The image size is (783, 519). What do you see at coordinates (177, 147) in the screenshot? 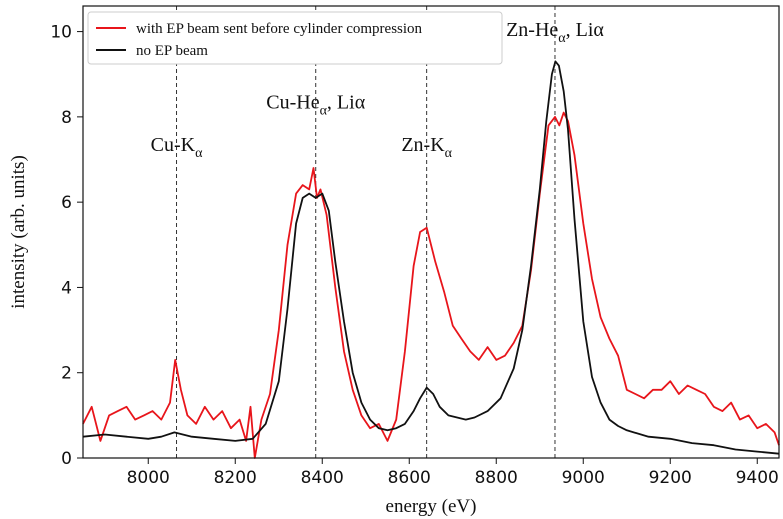
I see `peak-label-0: Cu-Kα` at bounding box center [177, 147].